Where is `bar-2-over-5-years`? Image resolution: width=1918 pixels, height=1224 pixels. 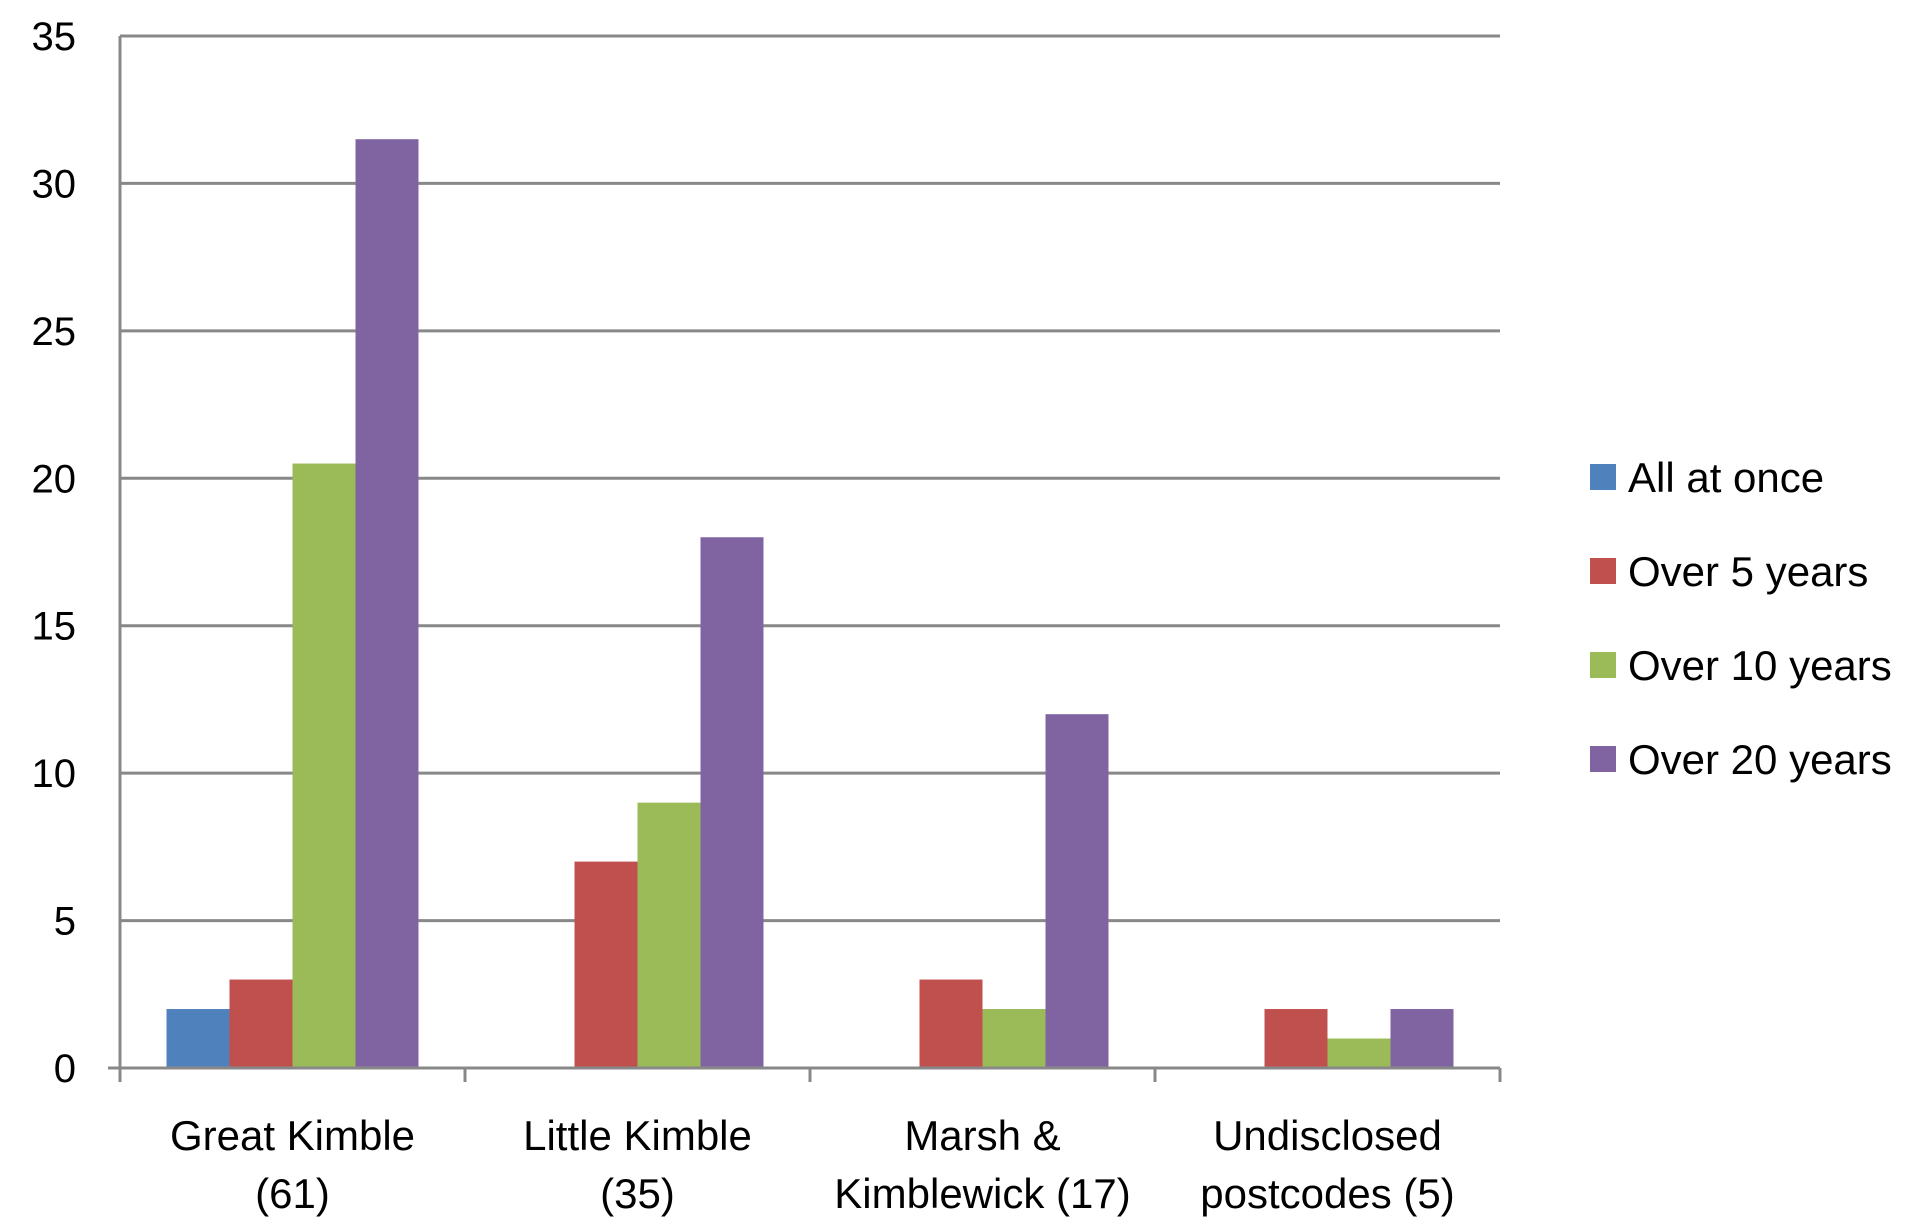 bar-2-over-5-years is located at coordinates (606, 964).